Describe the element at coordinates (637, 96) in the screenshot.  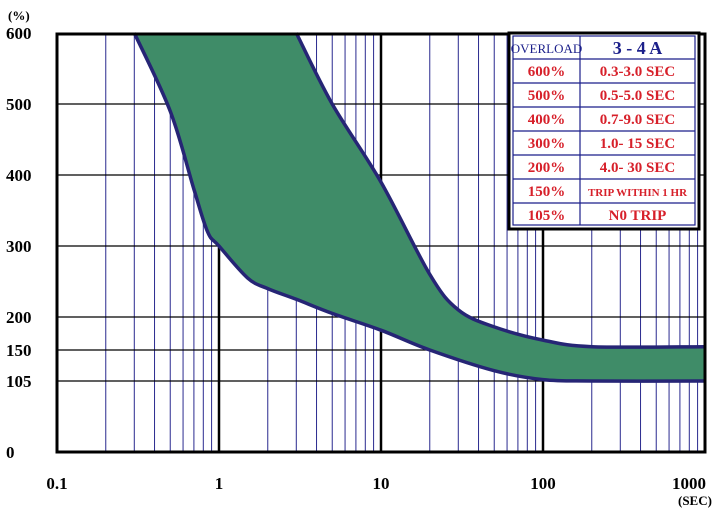
I see `table-cell-trip-time: 0.5-5.0 SEC` at that location.